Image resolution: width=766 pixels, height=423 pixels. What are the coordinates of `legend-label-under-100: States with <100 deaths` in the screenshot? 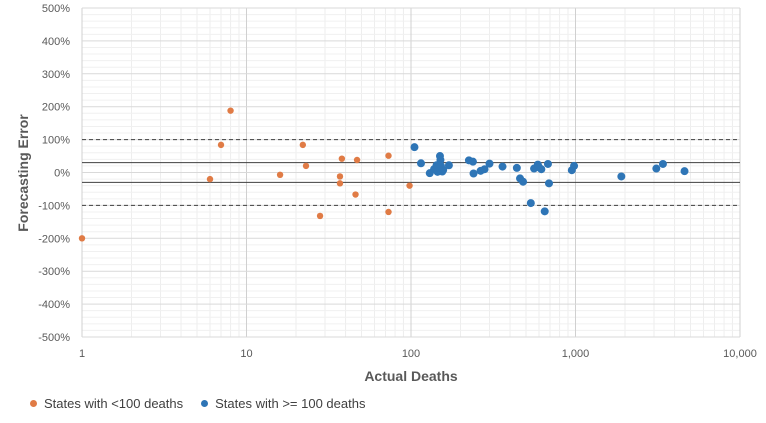 It's located at (114, 403).